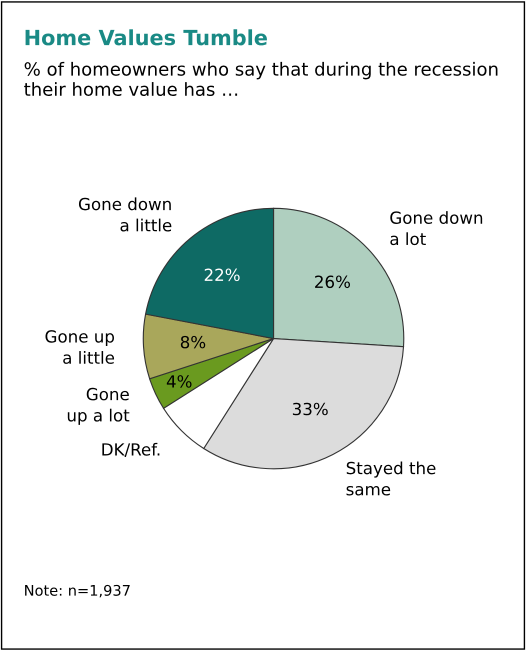  What do you see at coordinates (79, 347) in the screenshot?
I see `slice-label: Gone up a little` at bounding box center [79, 347].